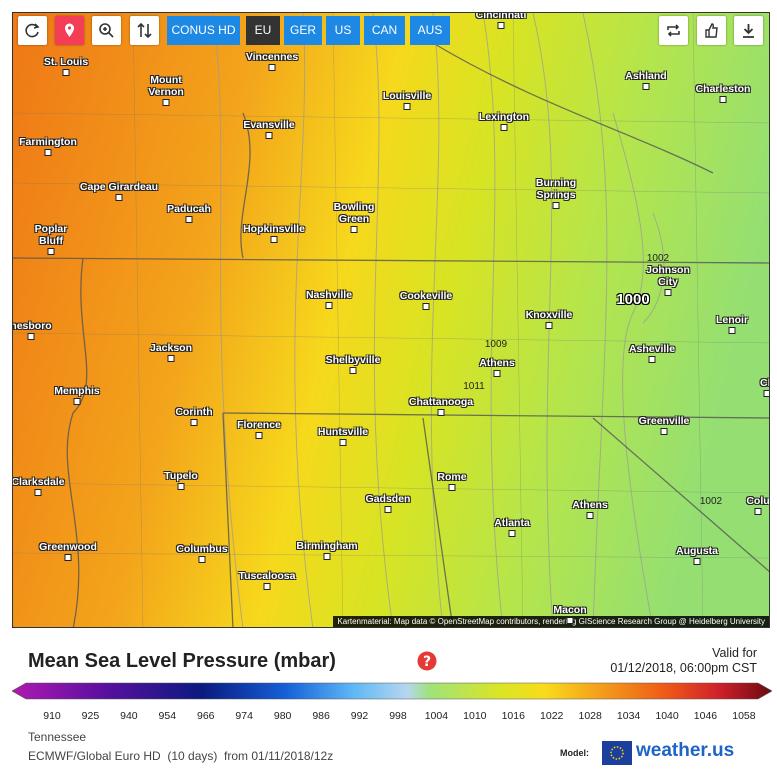  I want to click on city-label: Gadsden, so click(388, 499).